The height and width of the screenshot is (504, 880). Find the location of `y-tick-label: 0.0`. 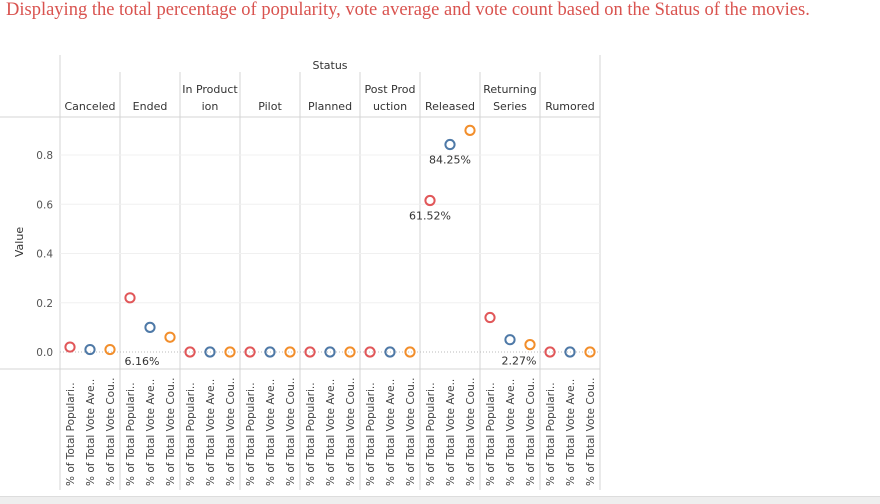

y-tick-label: 0.0 is located at coordinates (44, 353).